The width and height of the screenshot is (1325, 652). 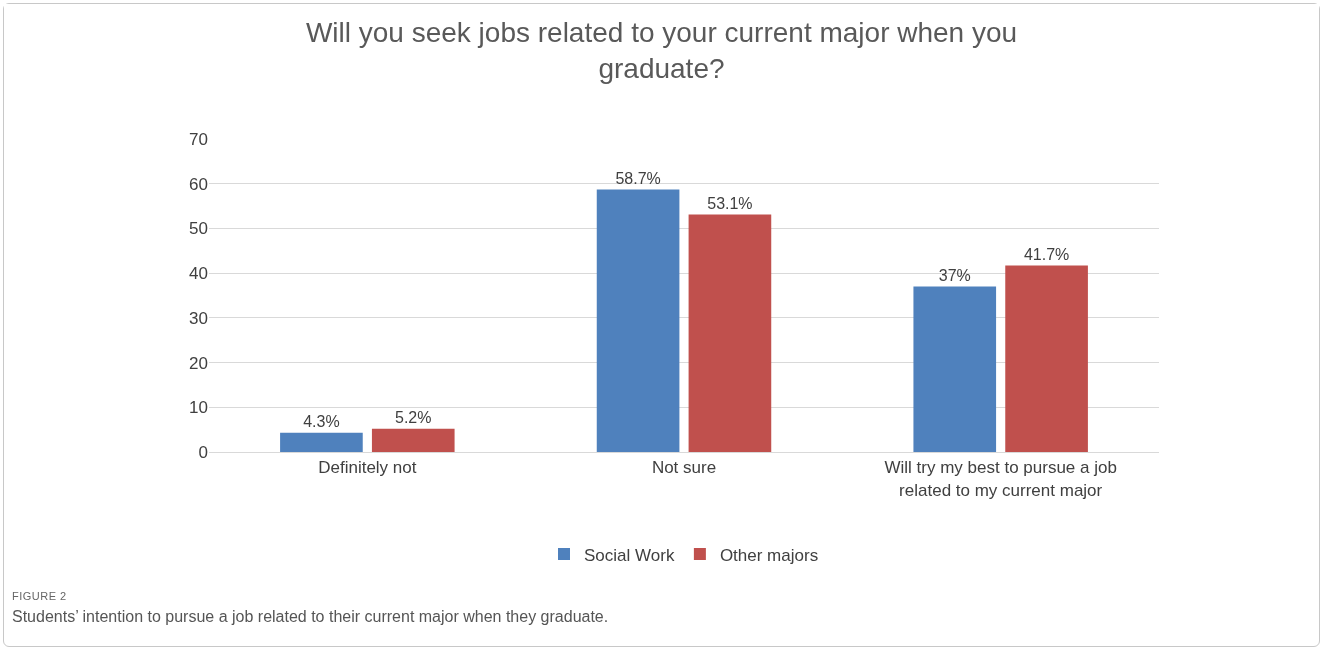 What do you see at coordinates (954, 275) in the screenshot?
I see `data-label: 37%` at bounding box center [954, 275].